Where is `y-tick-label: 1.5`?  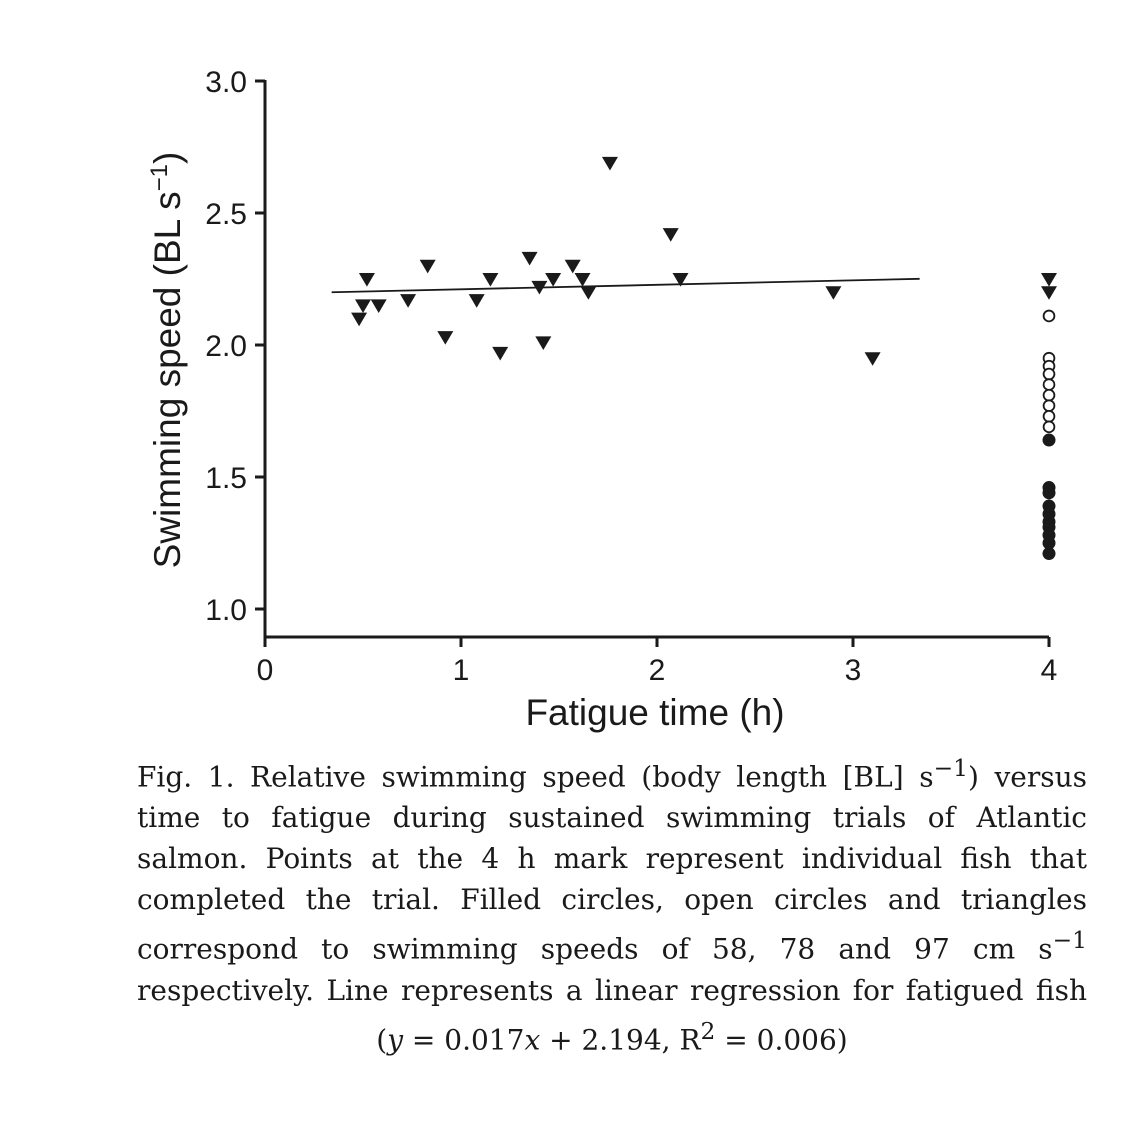
y-tick-label: 1.5 is located at coordinates (226, 478).